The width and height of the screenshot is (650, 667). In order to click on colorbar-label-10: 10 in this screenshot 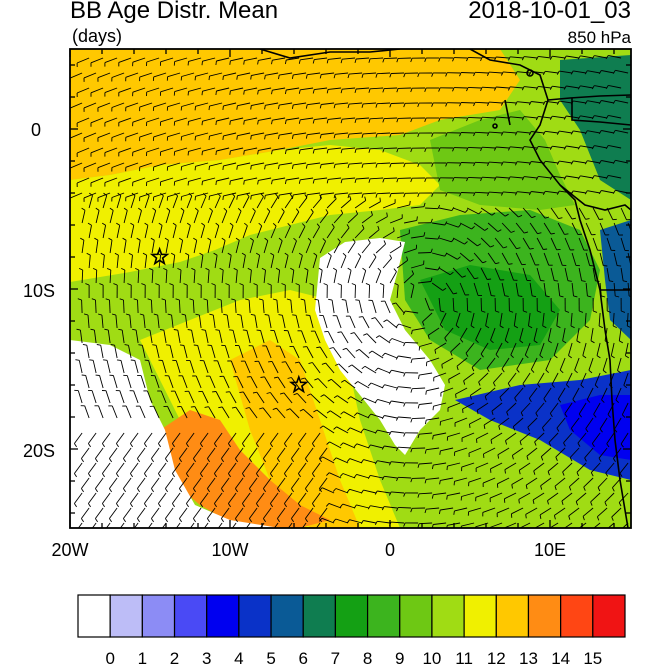, I will do `click(431, 658)`.